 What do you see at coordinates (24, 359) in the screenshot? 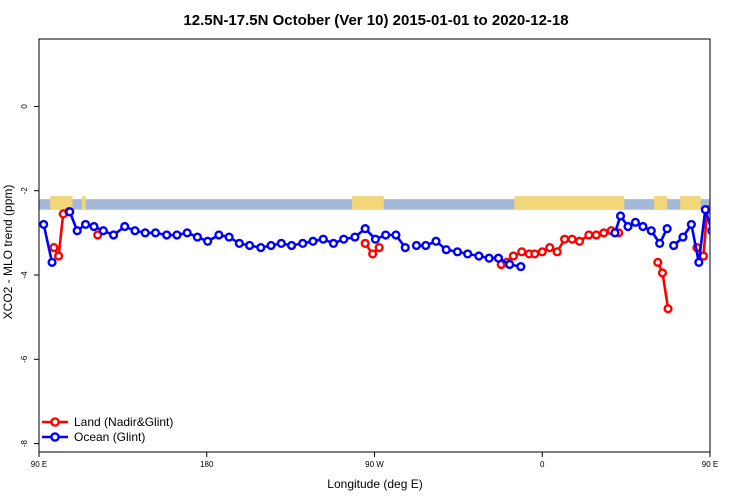
I see `y-tick-label: -6` at bounding box center [24, 359].